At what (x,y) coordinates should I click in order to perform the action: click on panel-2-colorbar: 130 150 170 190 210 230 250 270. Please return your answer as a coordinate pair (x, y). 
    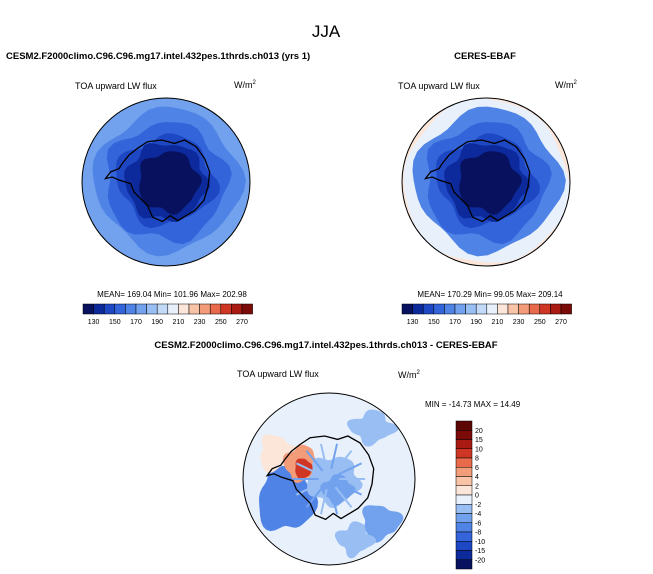
    Looking at the image, I should click on (486, 314).